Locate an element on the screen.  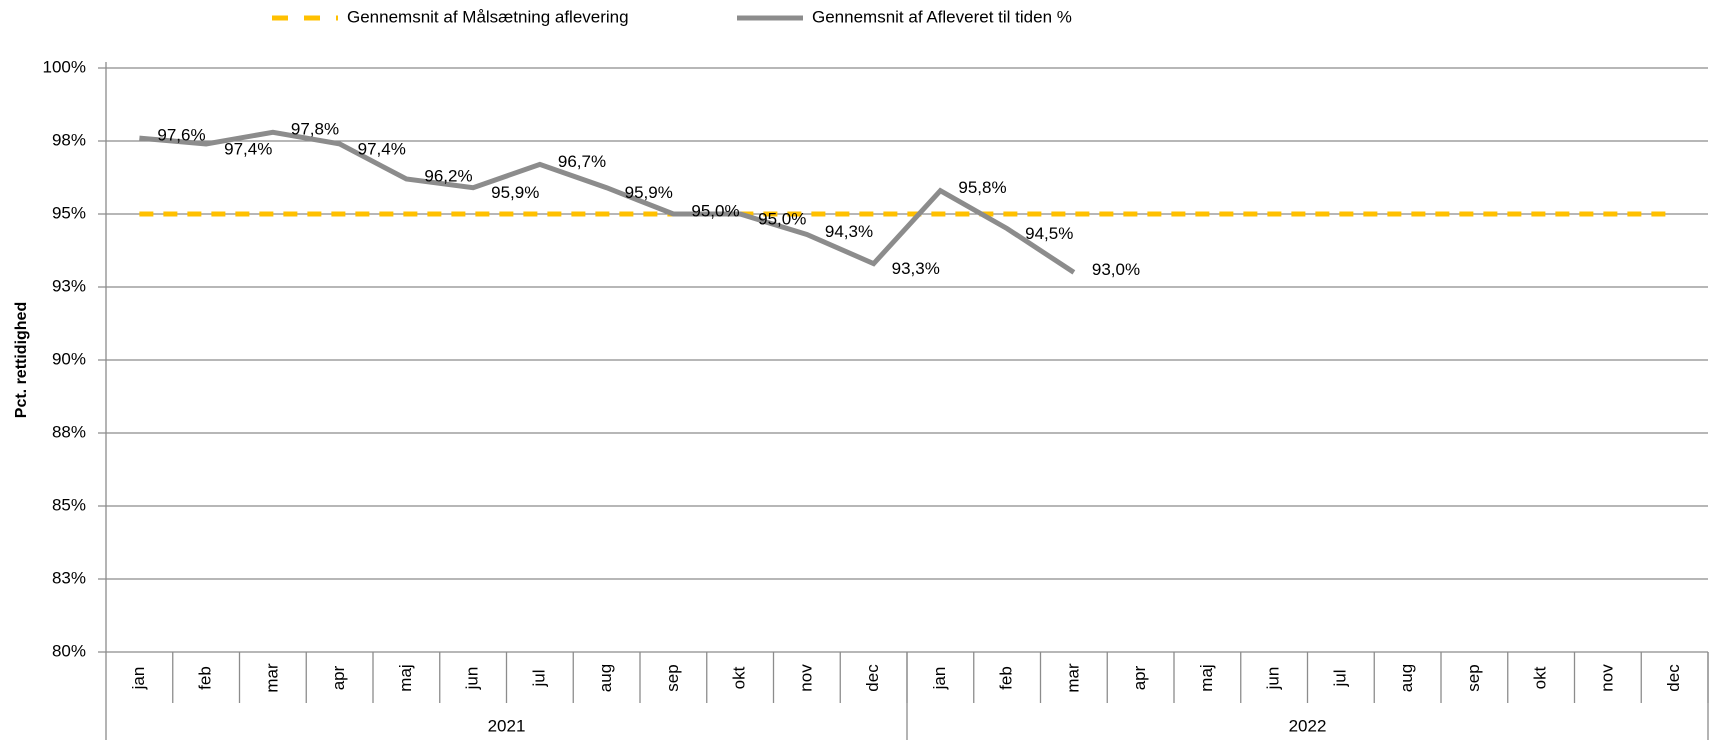
data-label: 93,0% is located at coordinates (1116, 269).